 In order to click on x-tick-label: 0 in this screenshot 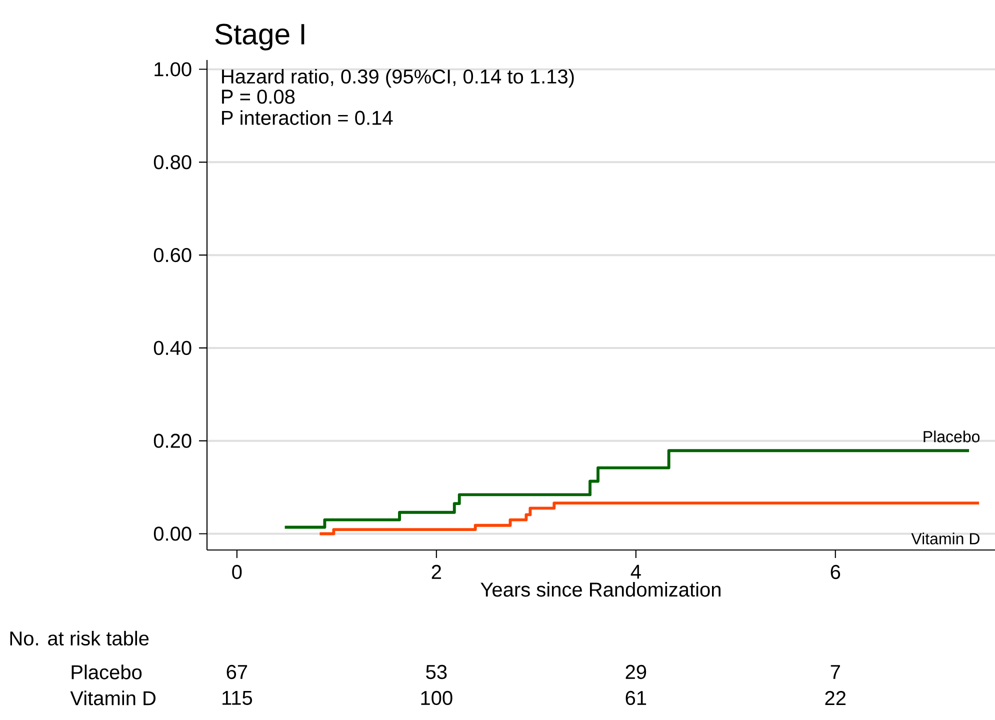, I will do `click(237, 572)`.